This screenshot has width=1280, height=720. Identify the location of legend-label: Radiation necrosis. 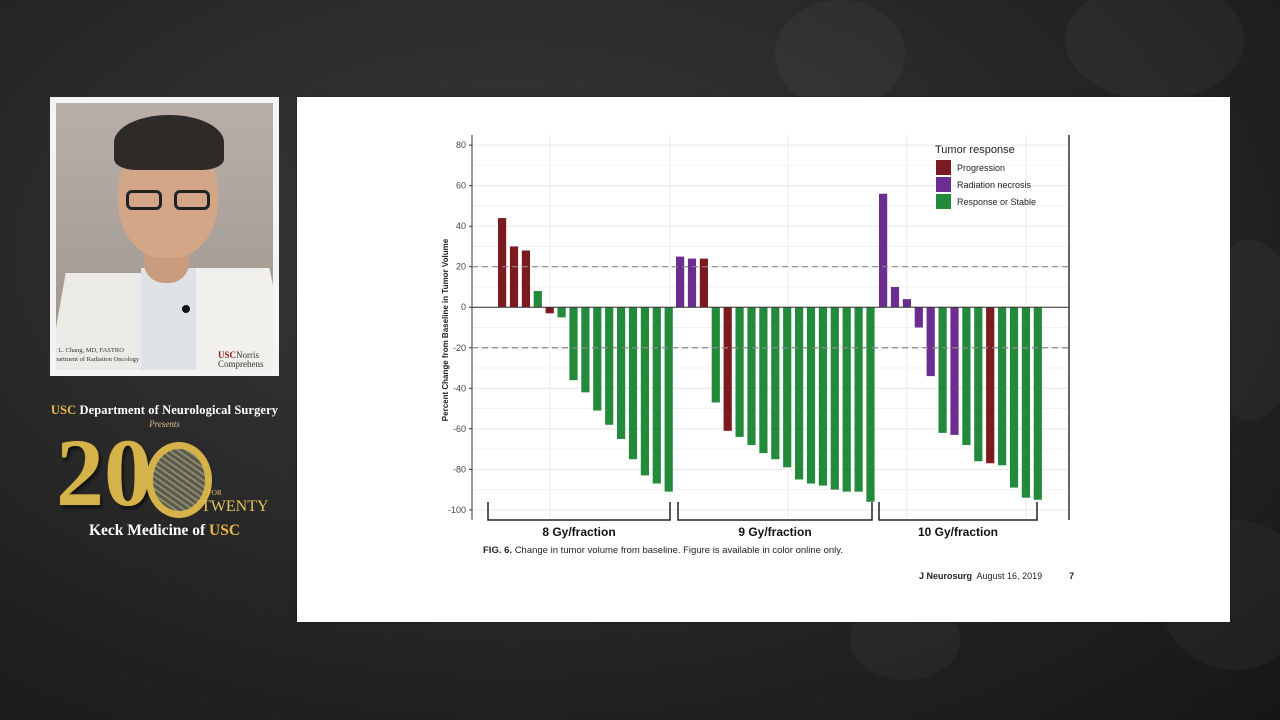
(994, 185).